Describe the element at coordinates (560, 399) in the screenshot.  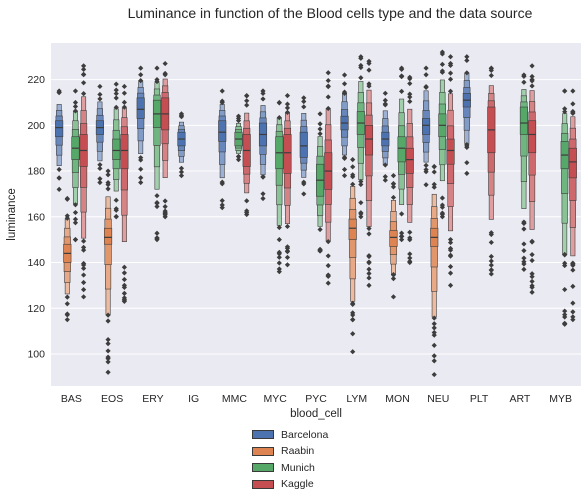
I see `x-tick-label: MYB` at that location.